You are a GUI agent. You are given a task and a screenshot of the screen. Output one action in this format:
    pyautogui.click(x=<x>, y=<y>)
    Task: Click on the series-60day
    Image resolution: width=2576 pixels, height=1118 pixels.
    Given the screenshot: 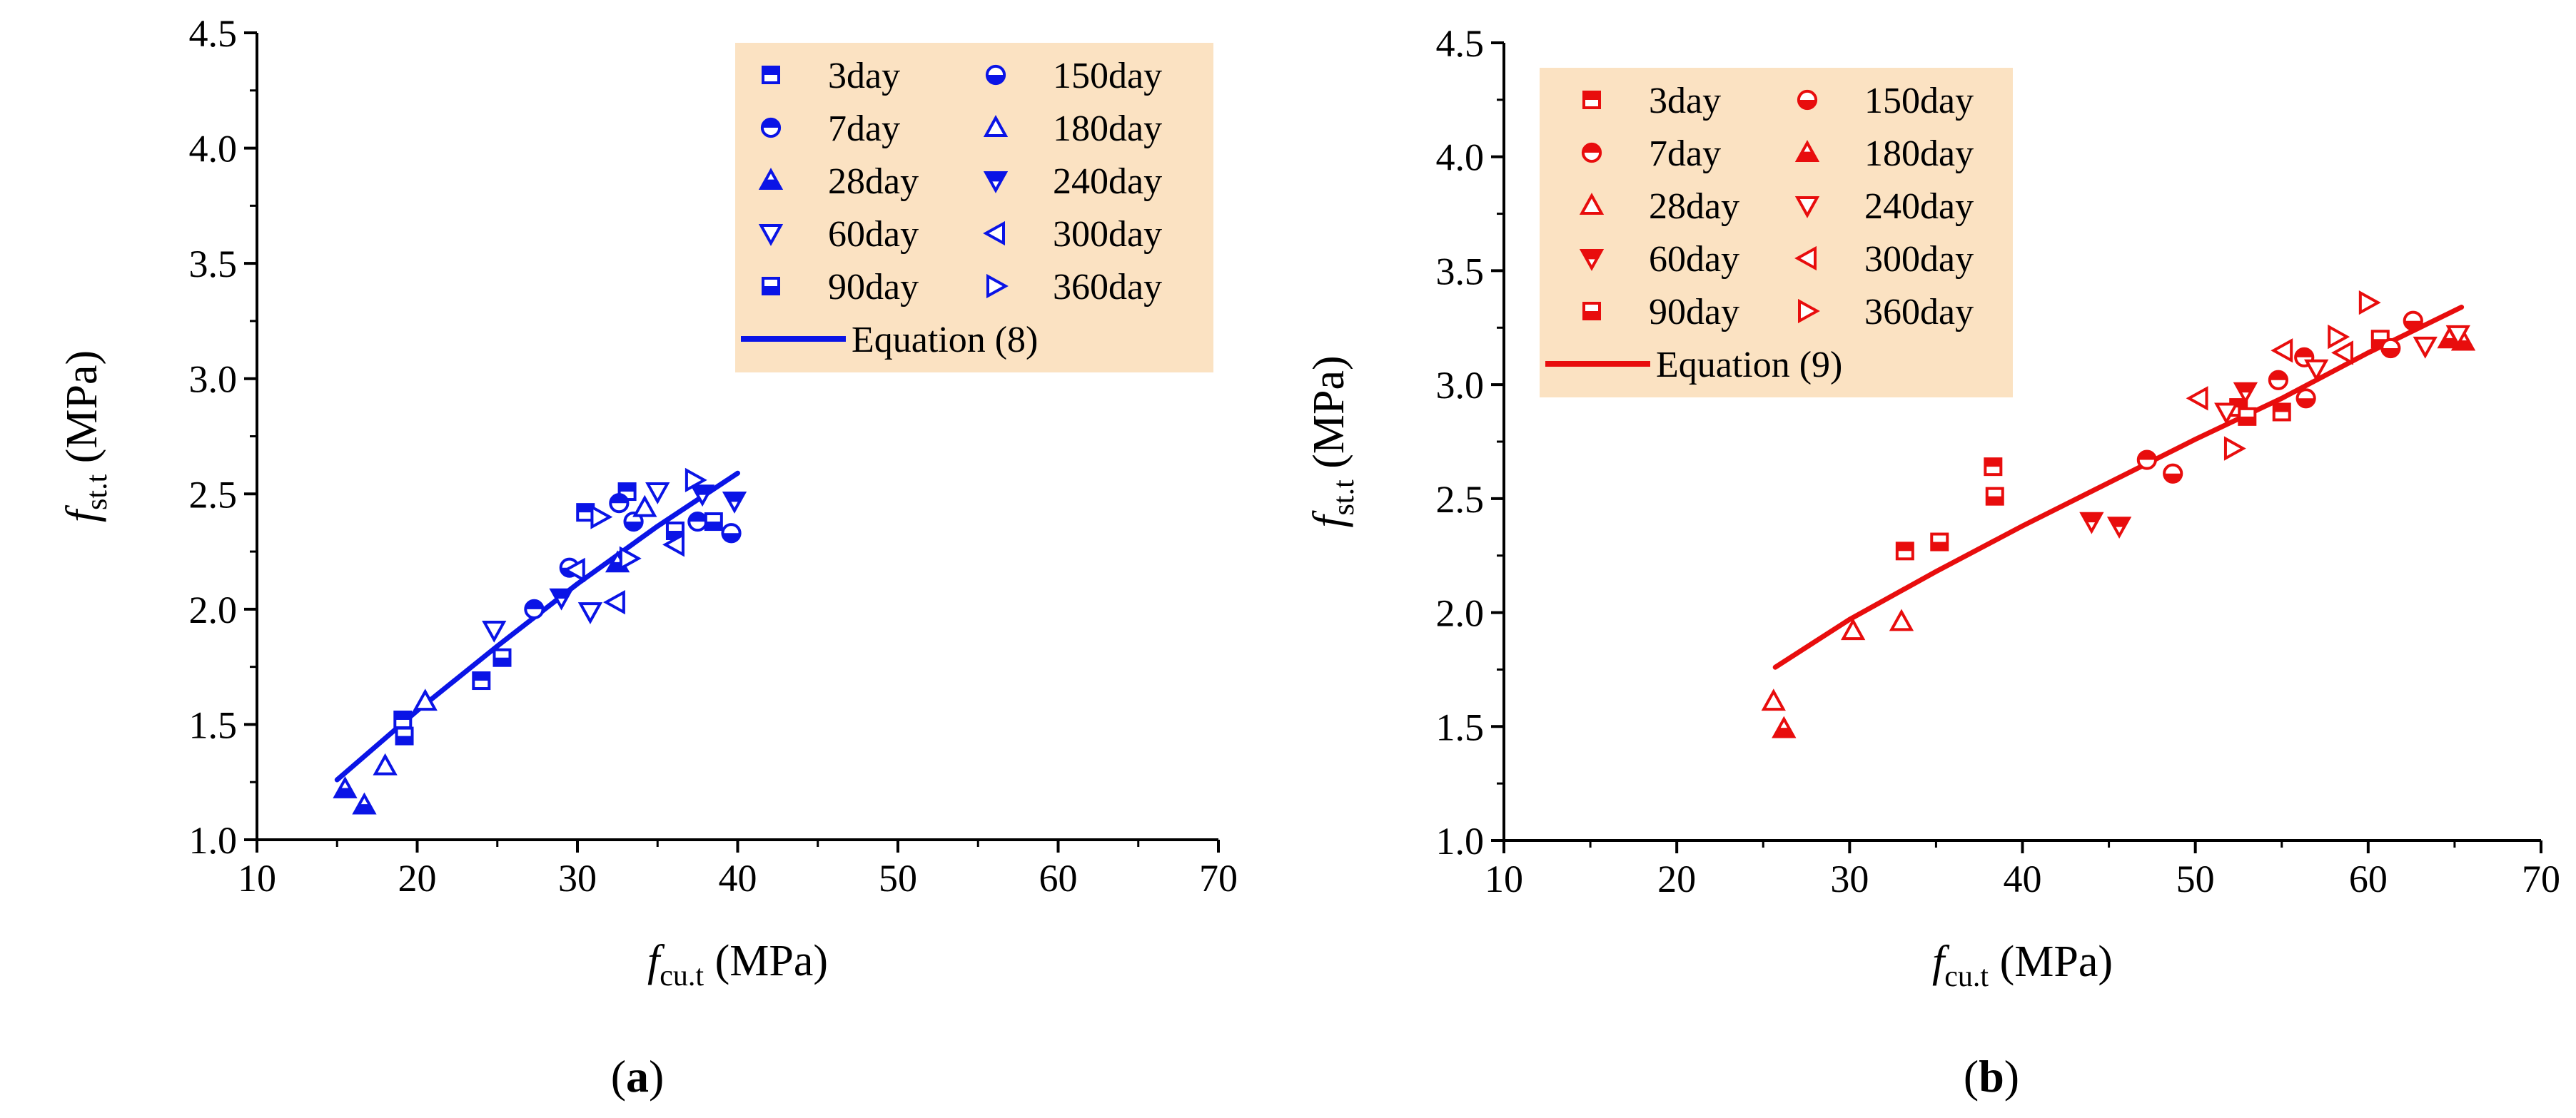 What is the action you would take?
    pyautogui.click(x=2168, y=460)
    